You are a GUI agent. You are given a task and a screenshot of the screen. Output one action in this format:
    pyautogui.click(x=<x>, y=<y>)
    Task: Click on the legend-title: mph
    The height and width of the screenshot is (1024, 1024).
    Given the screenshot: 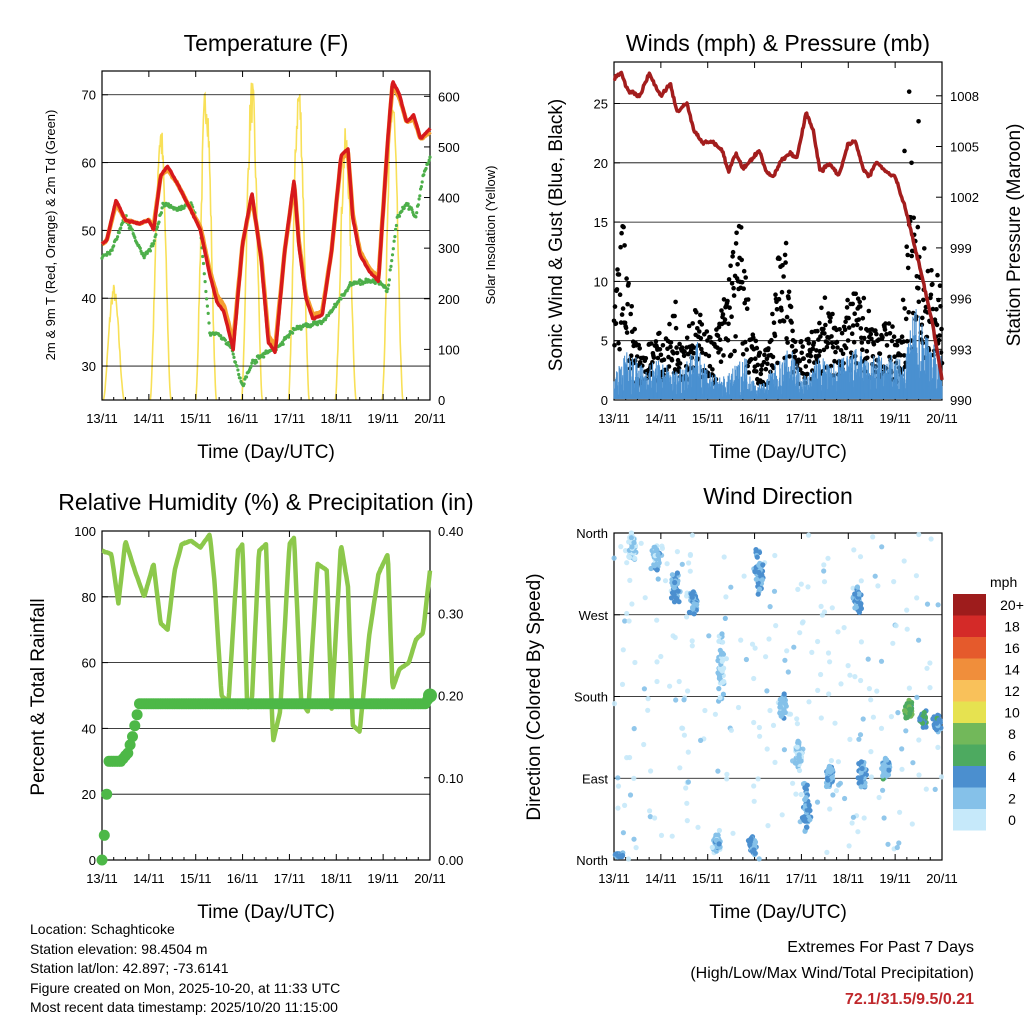 What is the action you would take?
    pyautogui.click(x=1003, y=582)
    